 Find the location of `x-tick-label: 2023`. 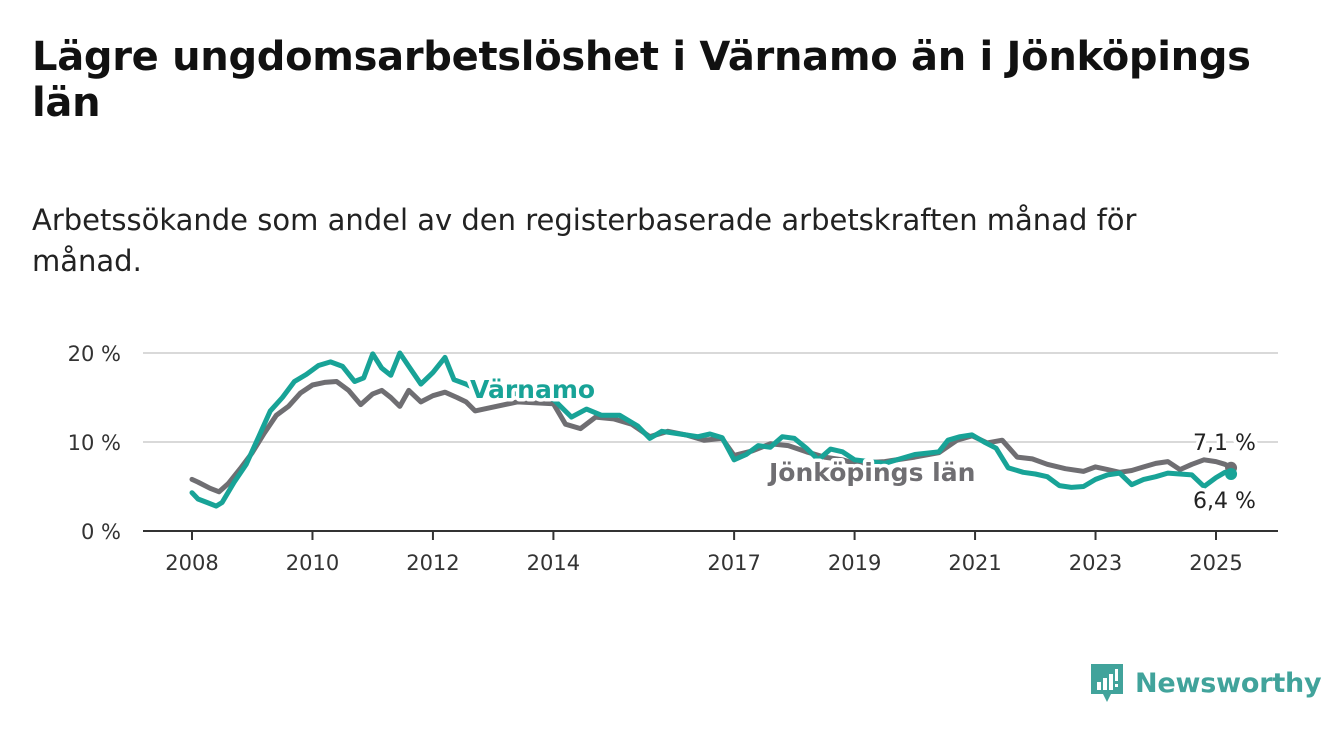

x-tick-label: 2023 is located at coordinates (1095, 563).